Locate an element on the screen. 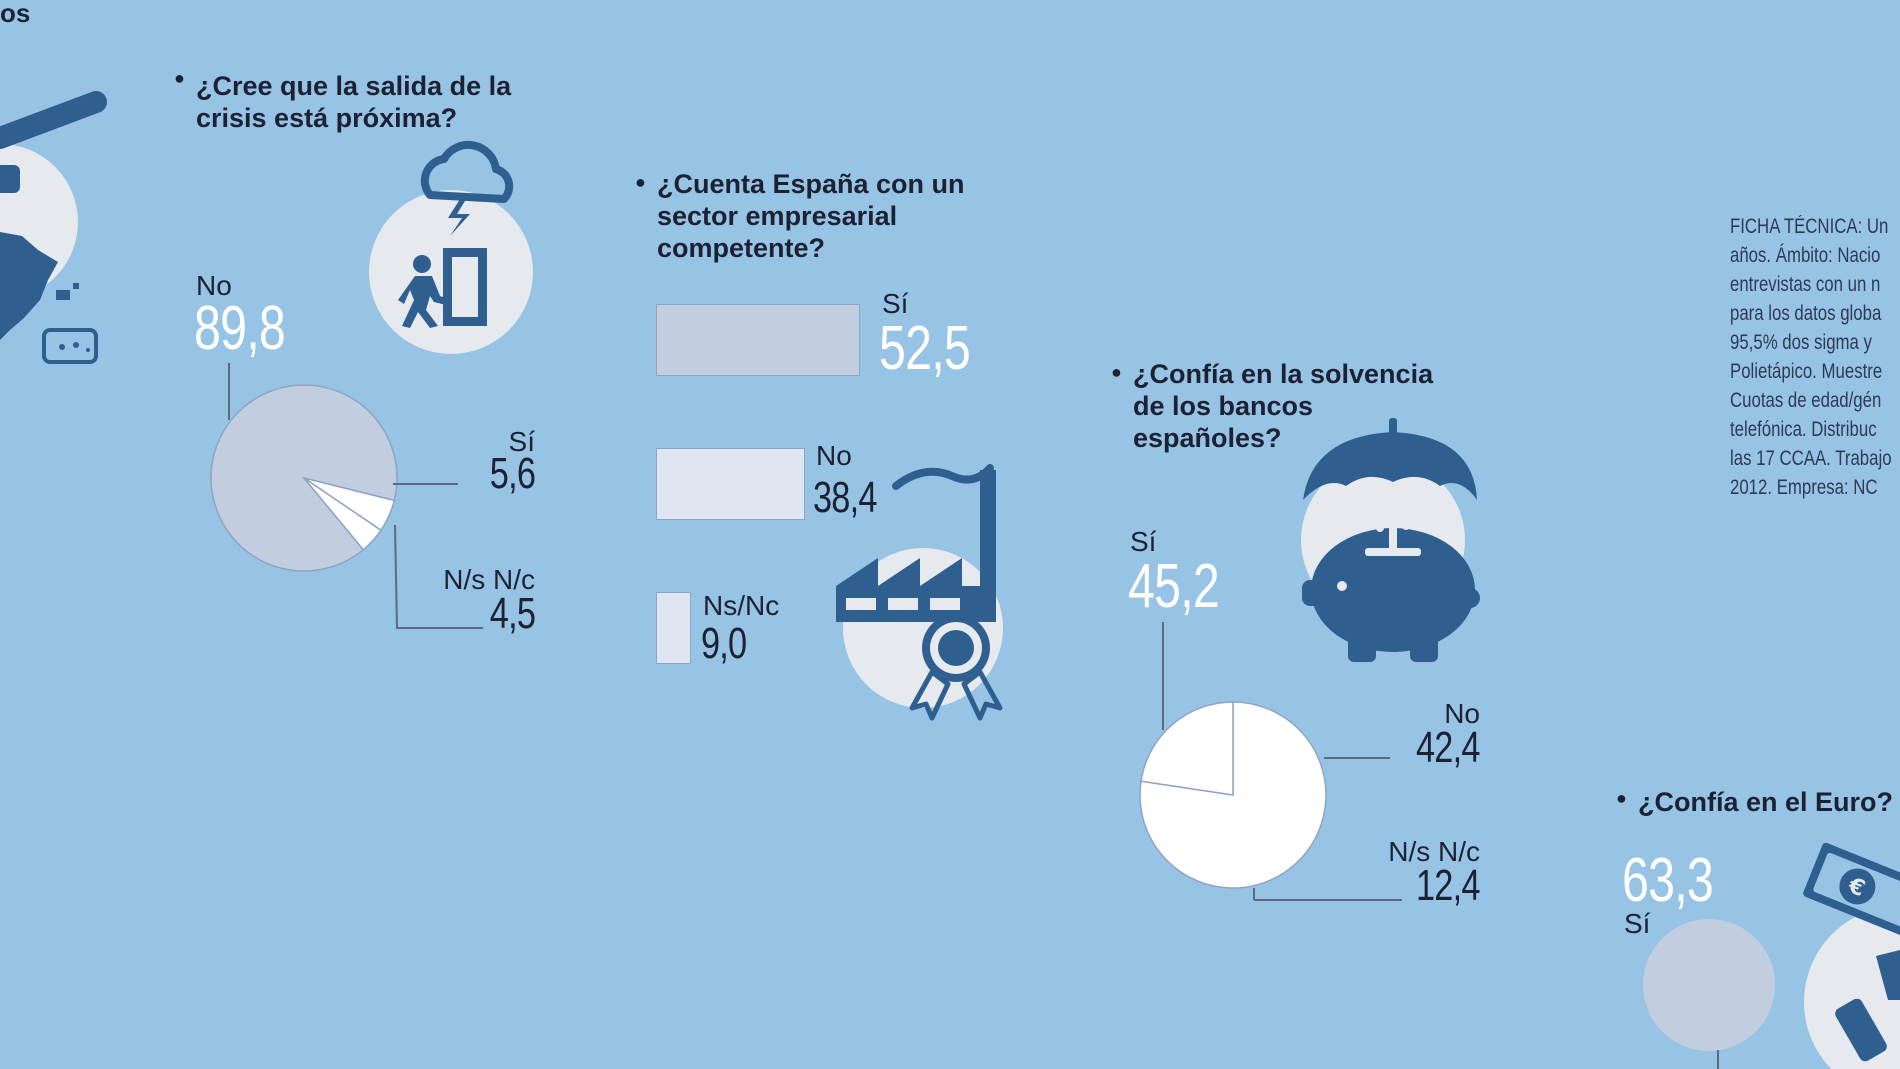 The width and height of the screenshot is (1900, 1069). value-si: 63,3 is located at coordinates (1668, 880).